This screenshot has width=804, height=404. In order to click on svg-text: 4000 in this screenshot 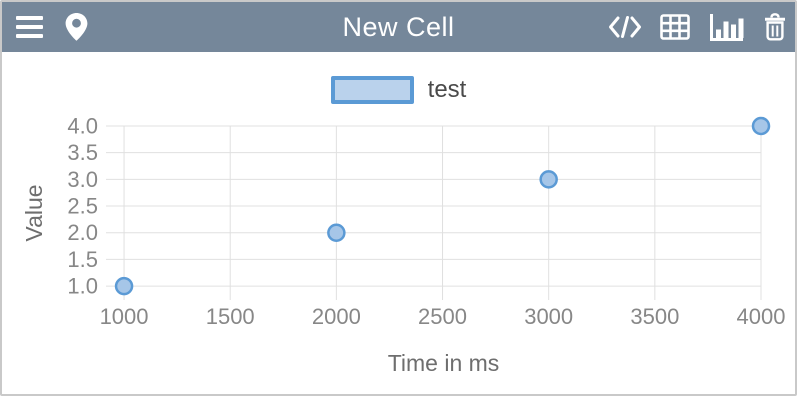, I will do `click(761, 316)`.